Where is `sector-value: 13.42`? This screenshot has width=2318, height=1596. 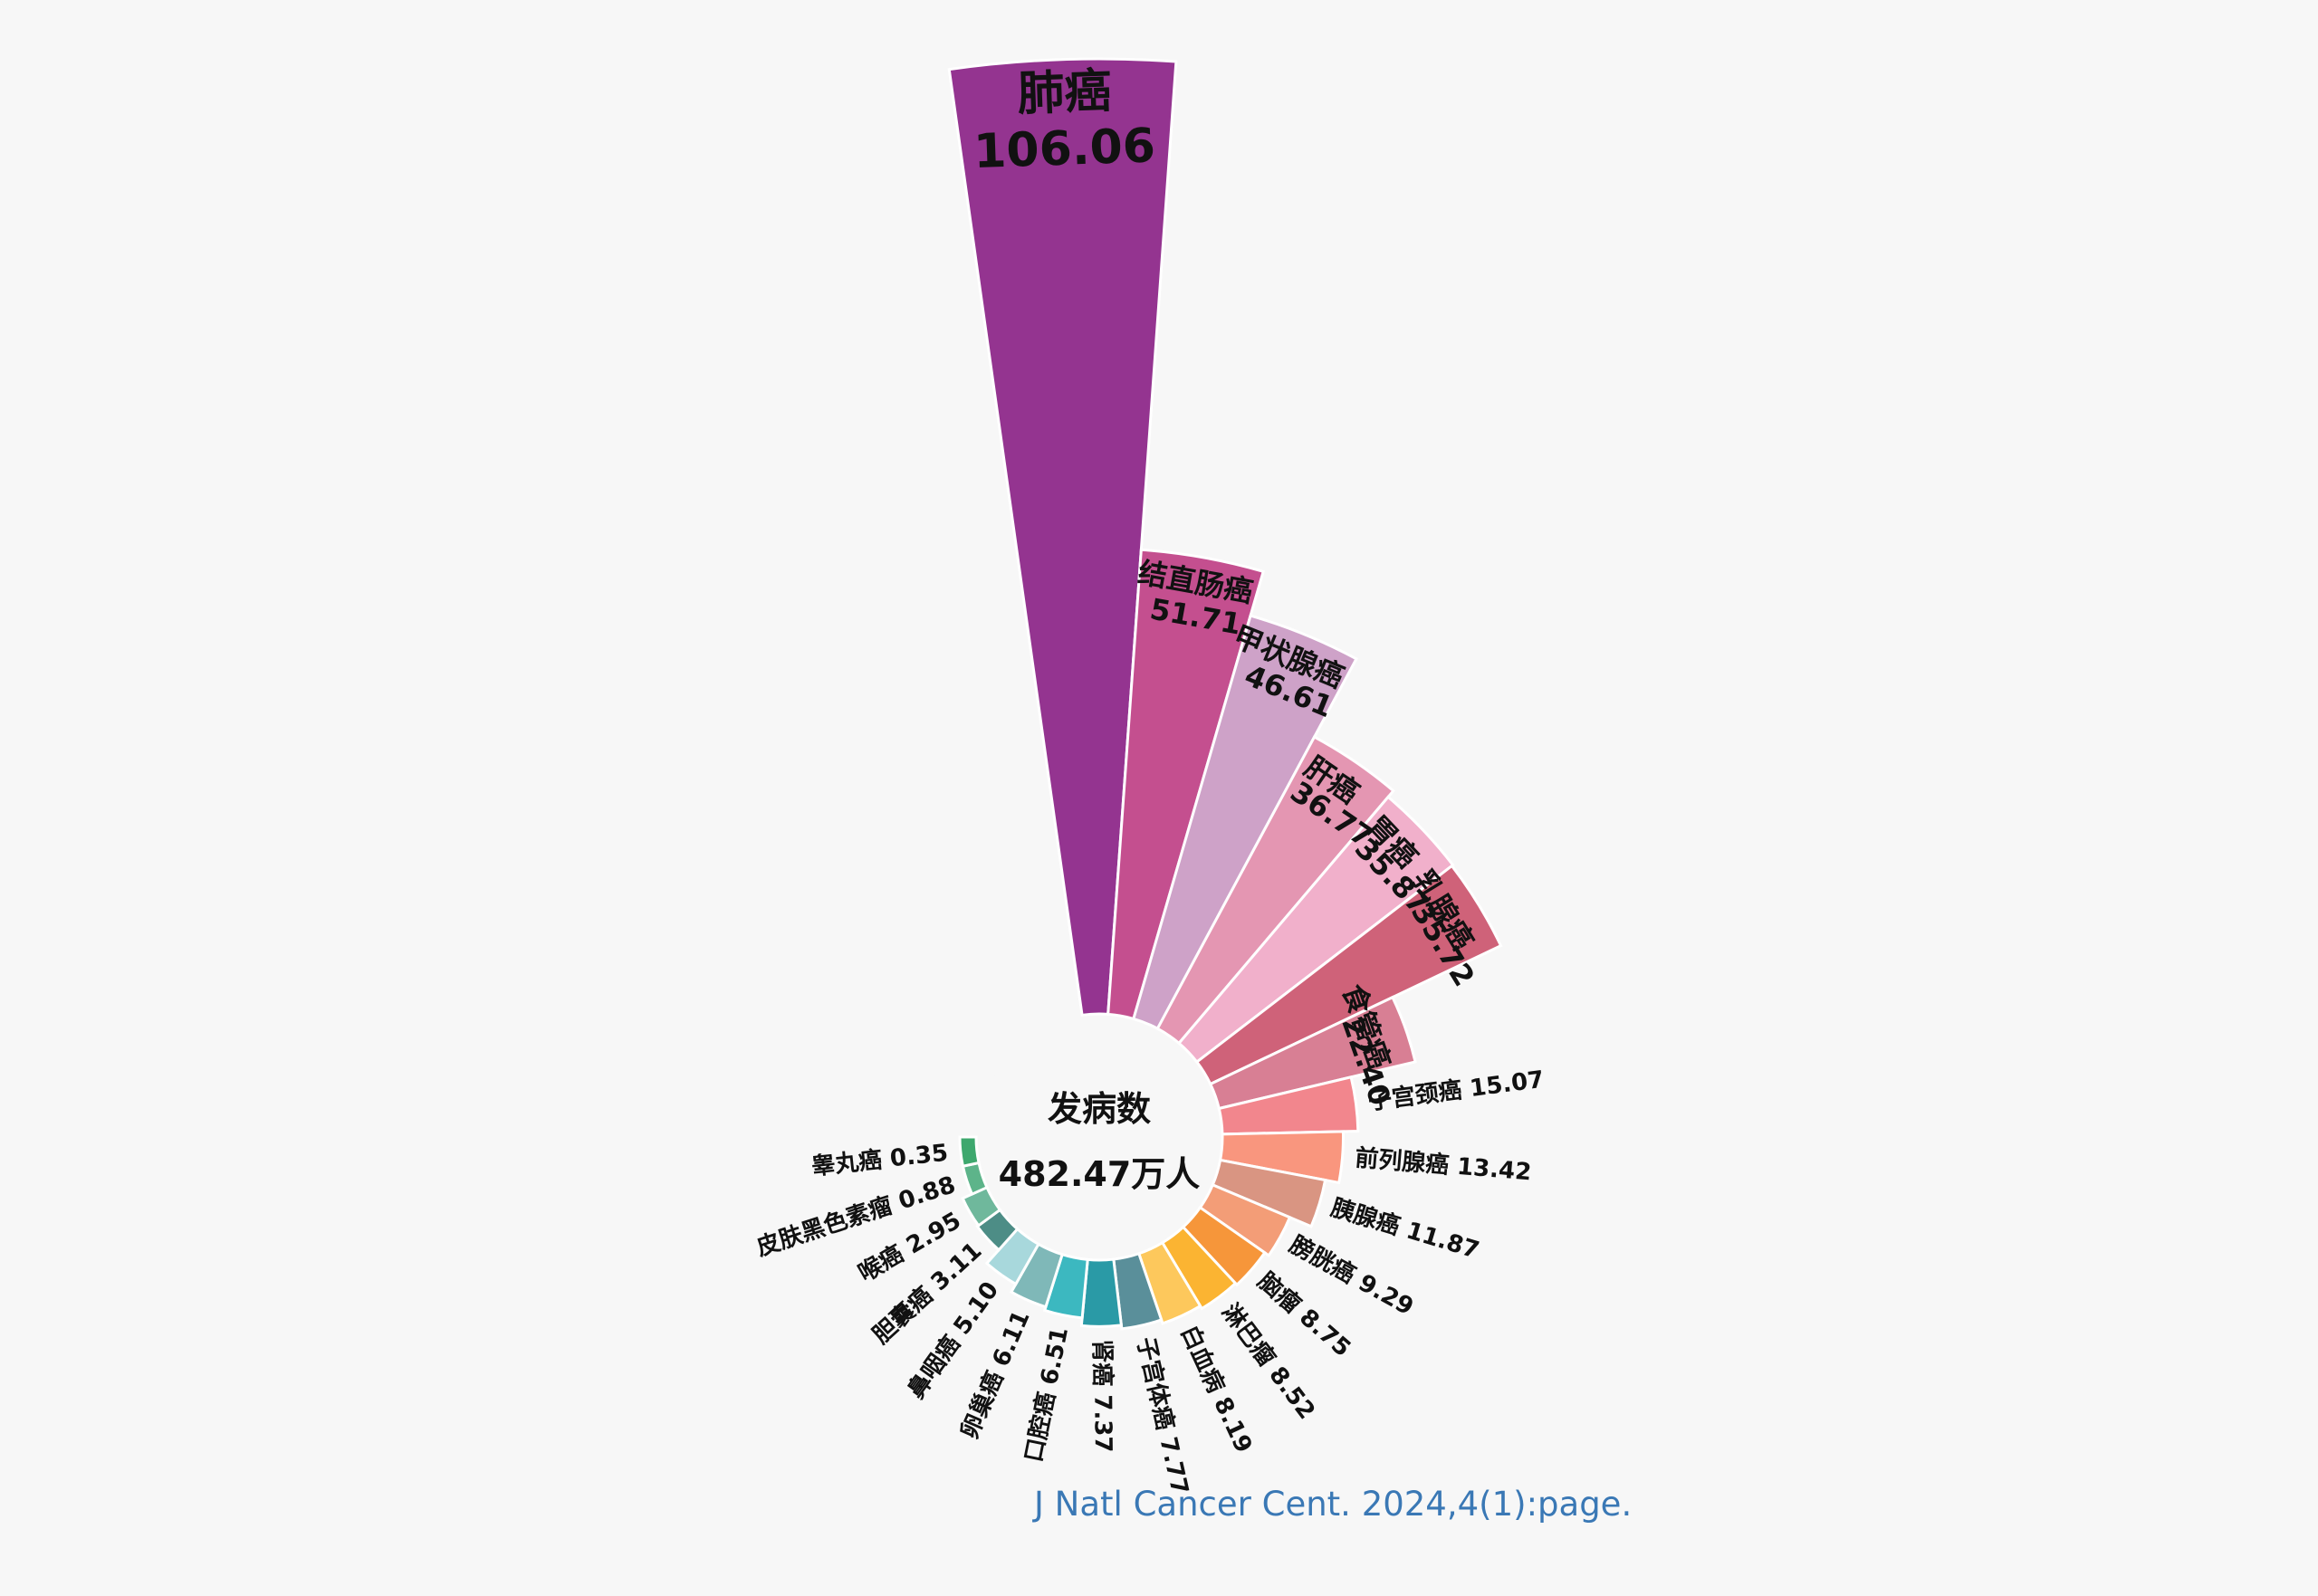 sector-value: 13.42 is located at coordinates (1490, 1169).